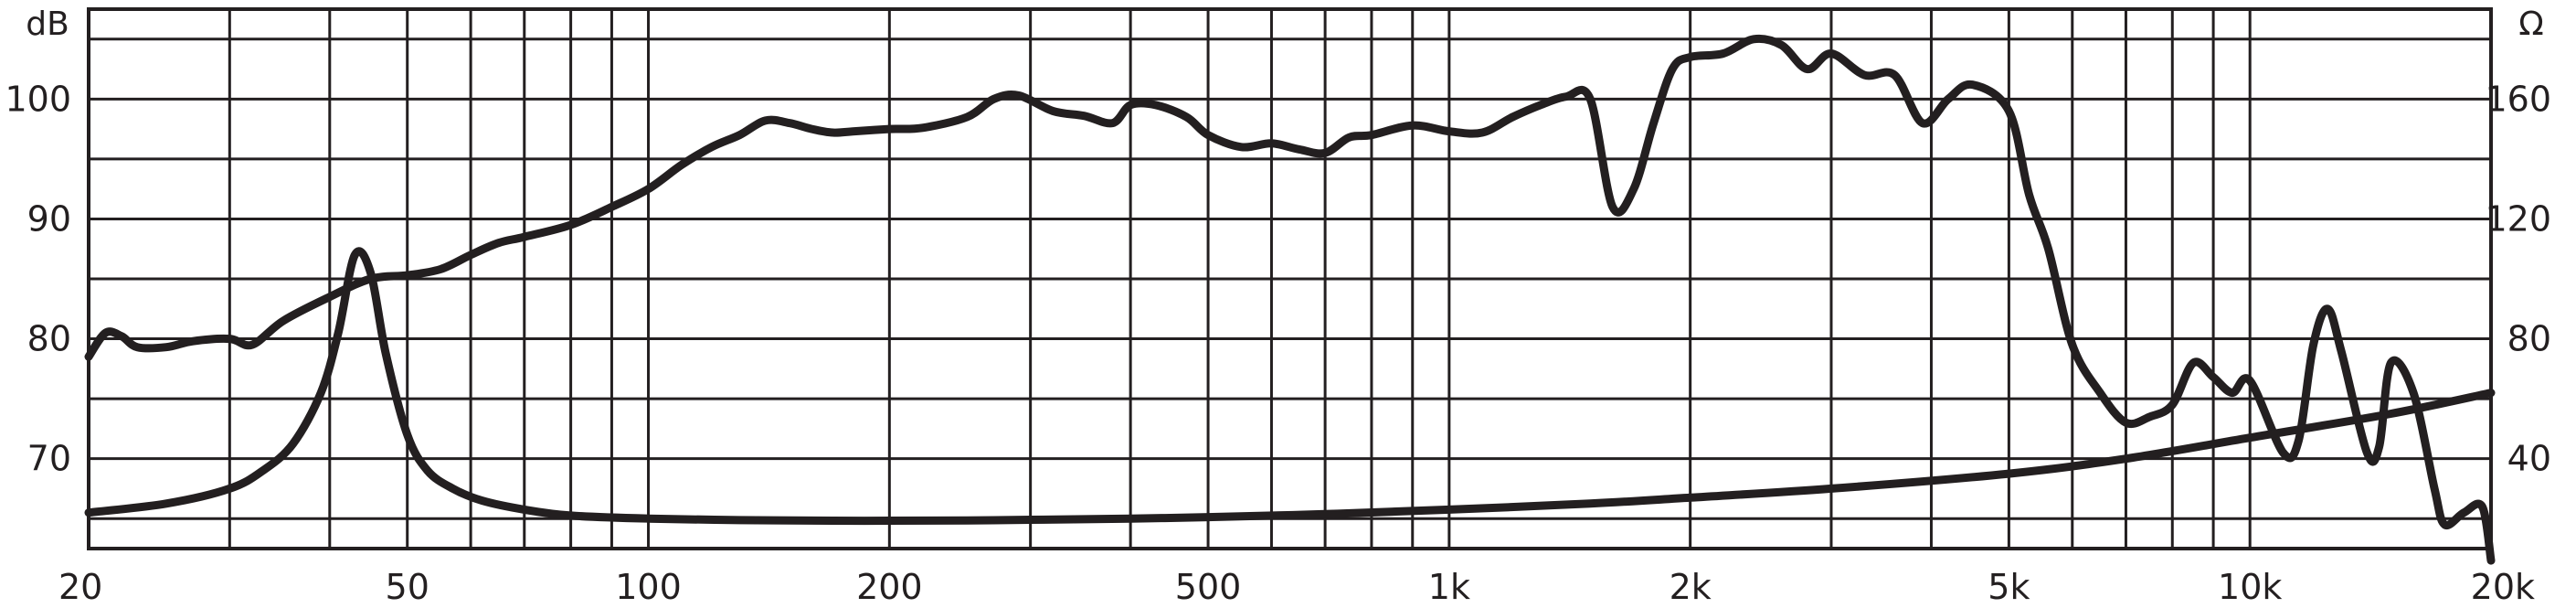  What do you see at coordinates (2518, 99) in the screenshot?
I see `right-y-tick-label: 160` at bounding box center [2518, 99].